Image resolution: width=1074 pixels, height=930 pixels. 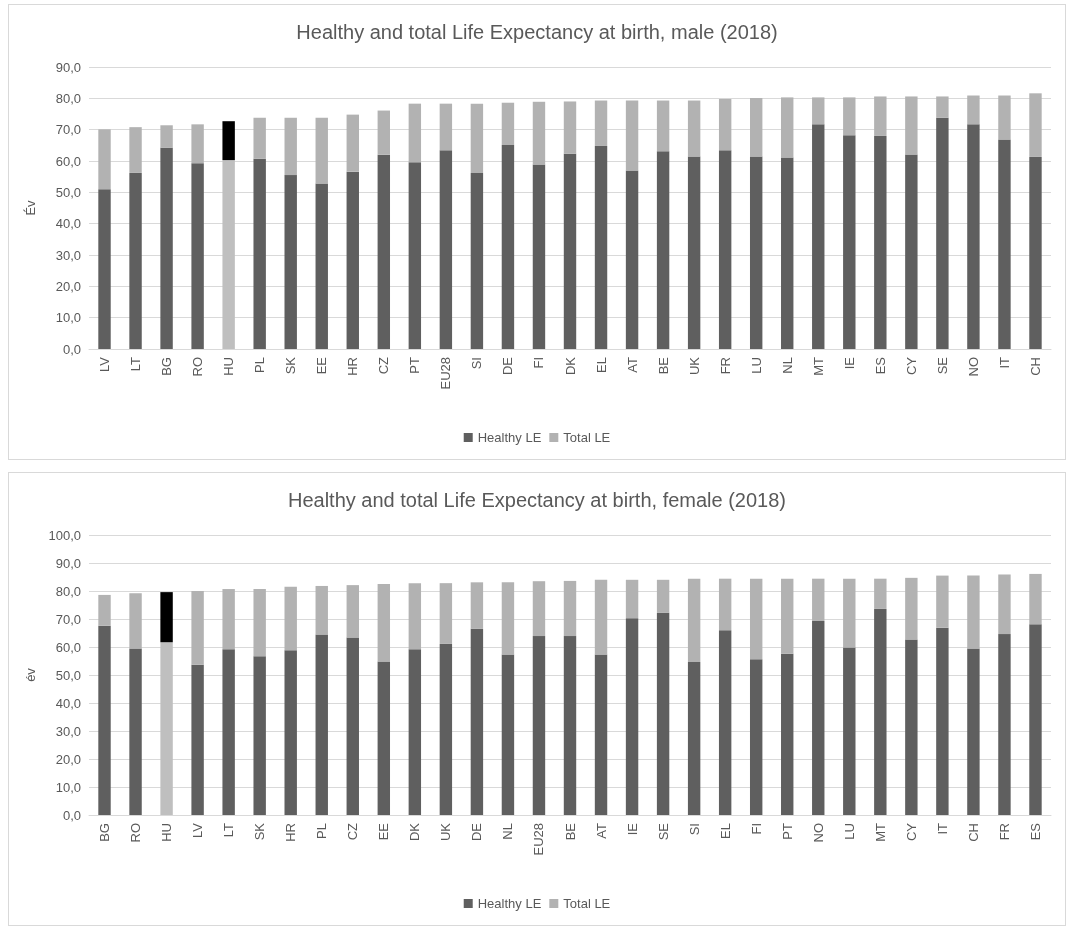 What do you see at coordinates (539, 839) in the screenshot?
I see `x-tick-label: EU28` at bounding box center [539, 839].